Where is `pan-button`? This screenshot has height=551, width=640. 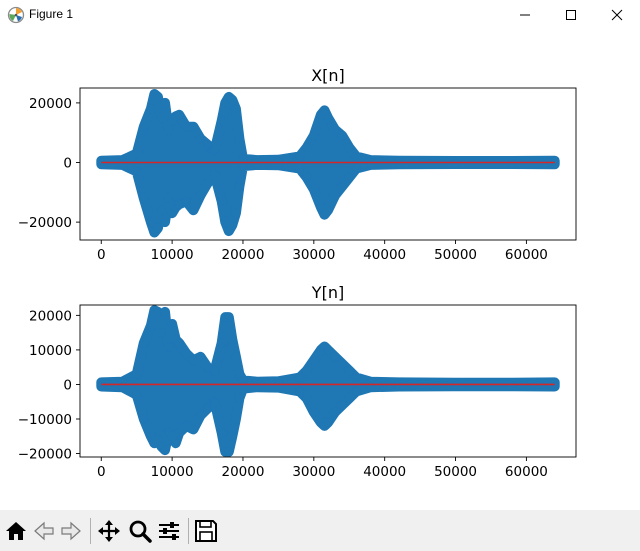 pan-button is located at coordinates (109, 531).